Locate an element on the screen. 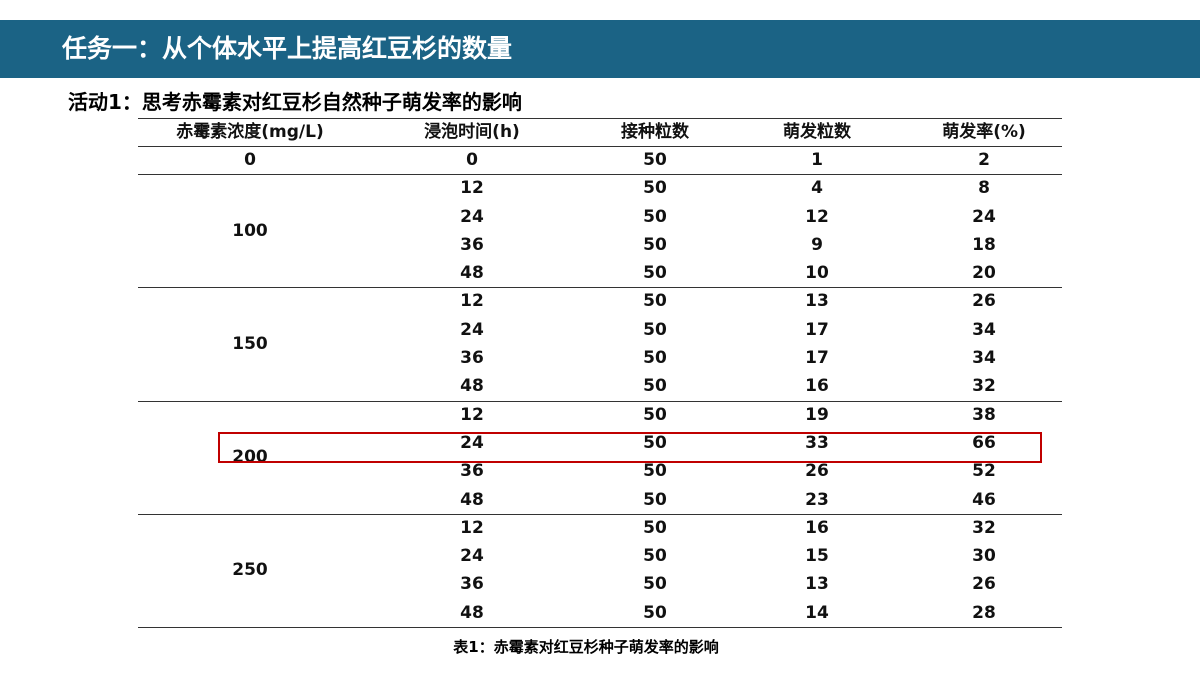 The width and height of the screenshot is (1200, 675). table-cell: 18 is located at coordinates (984, 244).